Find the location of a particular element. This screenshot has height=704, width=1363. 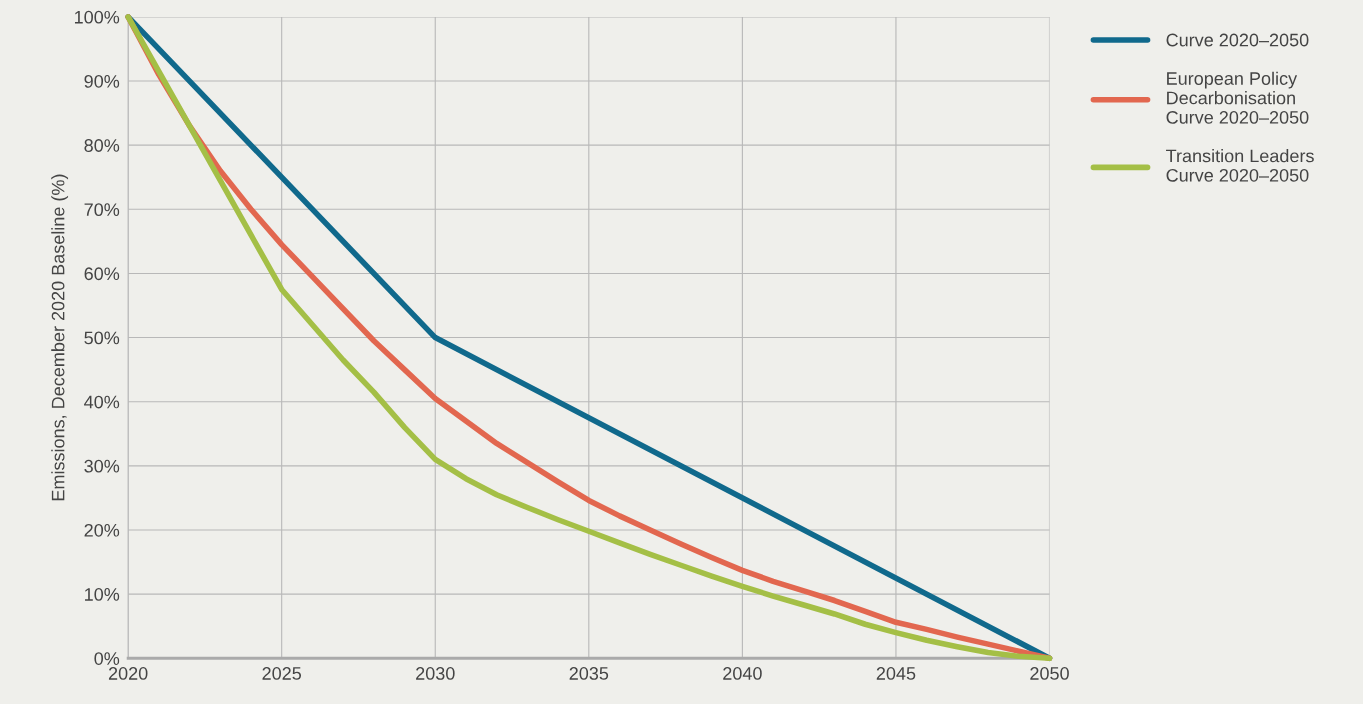

x-tick-label: 2025 is located at coordinates (282, 673).